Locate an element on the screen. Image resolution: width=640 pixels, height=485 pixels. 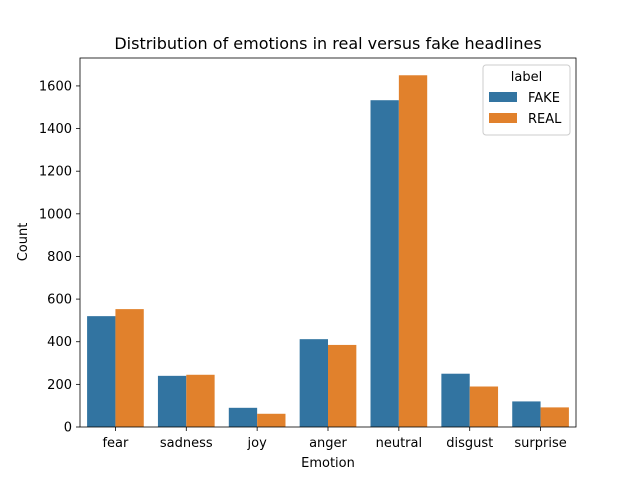
legend-title: label is located at coordinates (526, 77).